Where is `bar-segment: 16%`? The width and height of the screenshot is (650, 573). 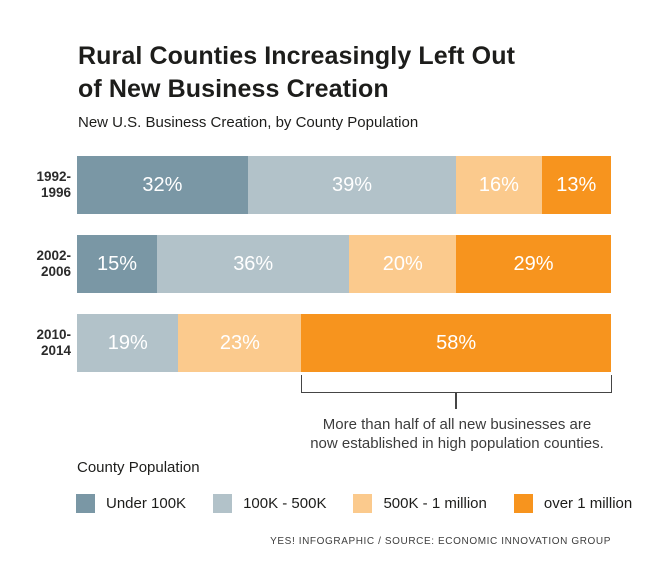
bar-segment: 16% is located at coordinates (499, 185).